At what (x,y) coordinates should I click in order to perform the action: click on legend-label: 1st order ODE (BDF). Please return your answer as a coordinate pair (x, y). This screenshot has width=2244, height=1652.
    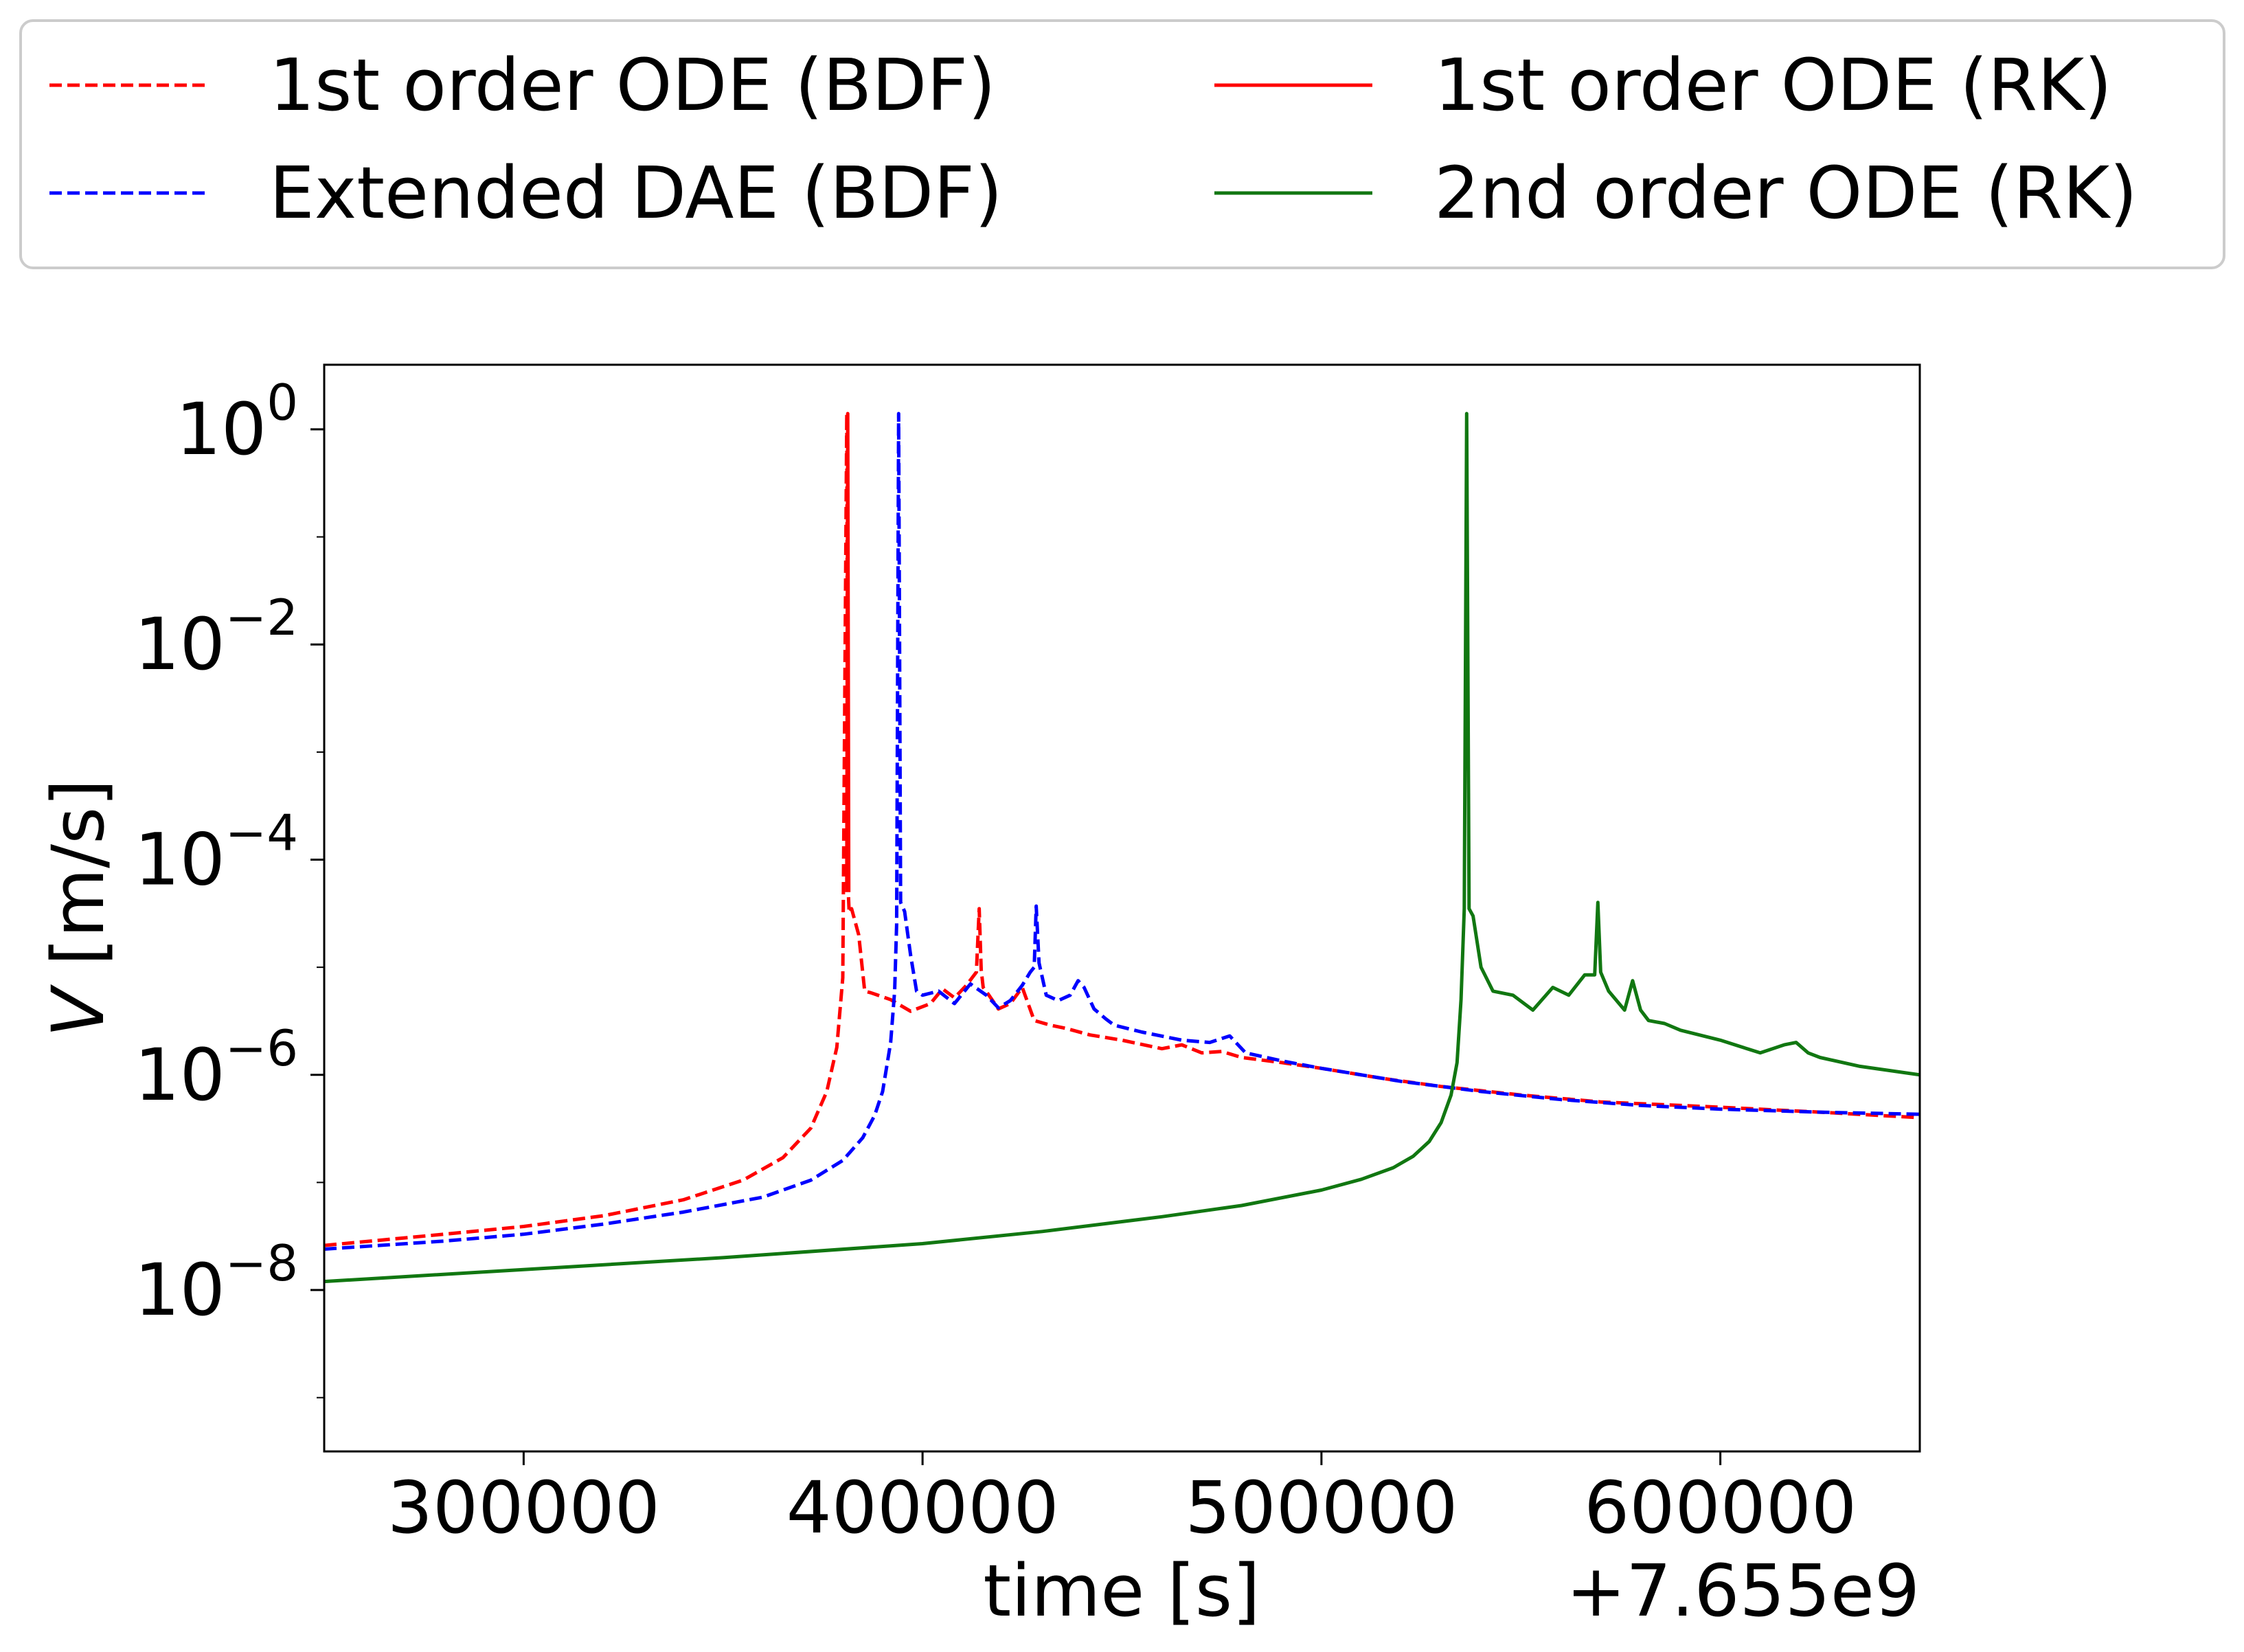
    Looking at the image, I should click on (632, 85).